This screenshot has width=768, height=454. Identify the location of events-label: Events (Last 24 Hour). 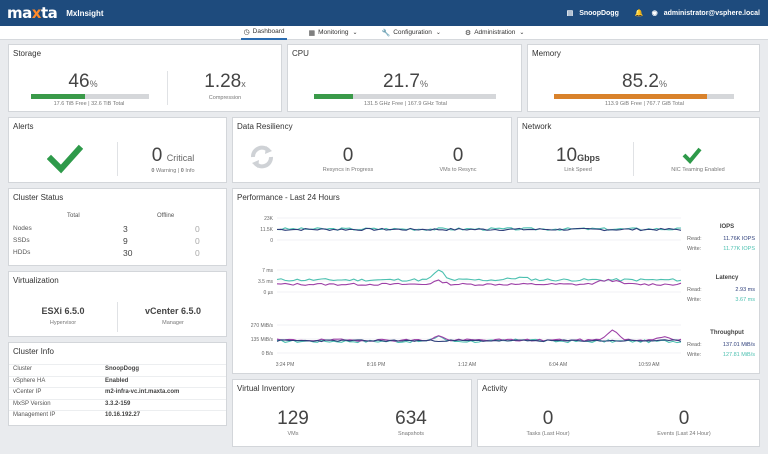
(684, 434).